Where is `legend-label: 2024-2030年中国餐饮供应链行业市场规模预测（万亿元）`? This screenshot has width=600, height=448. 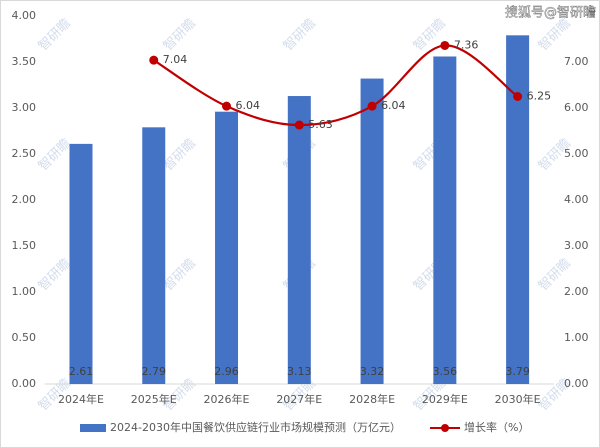 legend-label: 2024-2030年中国餐饮供应链行业市场规模预测（万亿元） is located at coordinates (255, 427).